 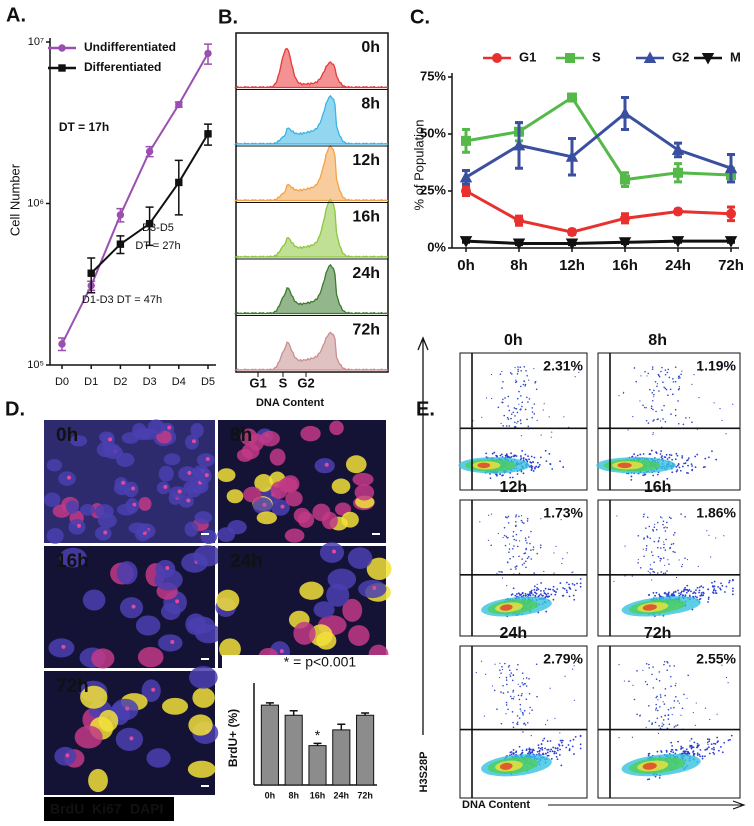 What do you see at coordinates (649, 766) in the screenshot?
I see `density` at bounding box center [649, 766].